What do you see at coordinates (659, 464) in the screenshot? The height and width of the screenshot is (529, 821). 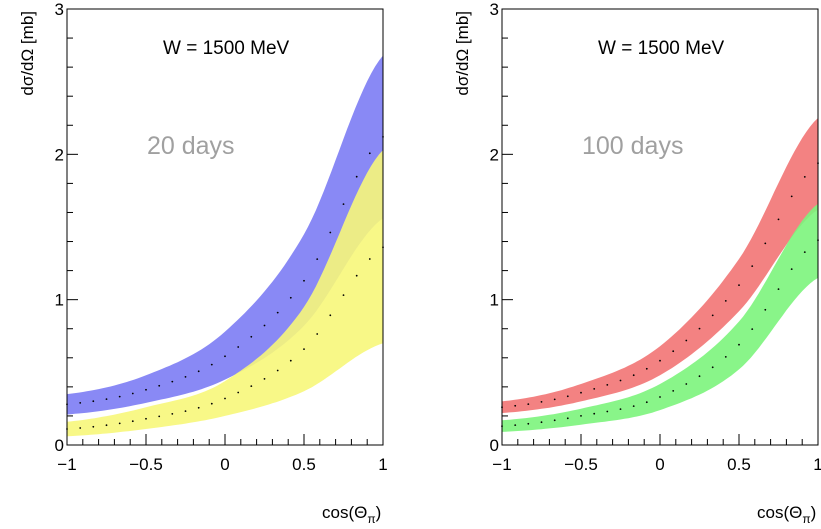 I see `x-tick-label: 0` at bounding box center [659, 464].